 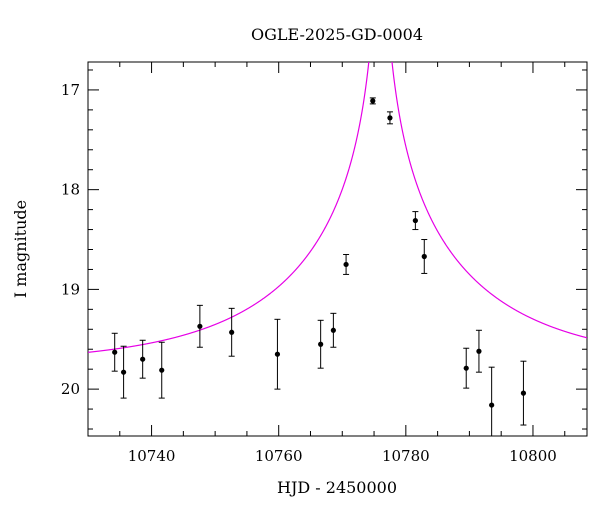 I want to click on y-tick-label: 19, so click(x=70, y=289).